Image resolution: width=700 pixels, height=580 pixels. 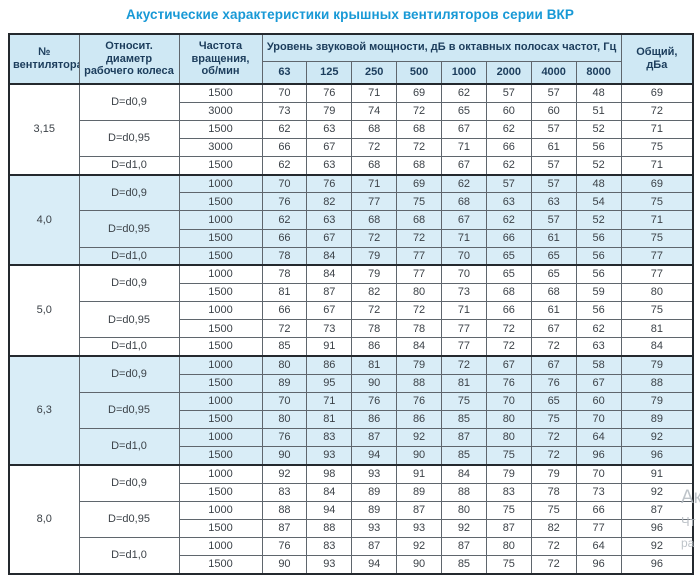 I want to click on spl-value-cell: 88, so click(x=284, y=510).